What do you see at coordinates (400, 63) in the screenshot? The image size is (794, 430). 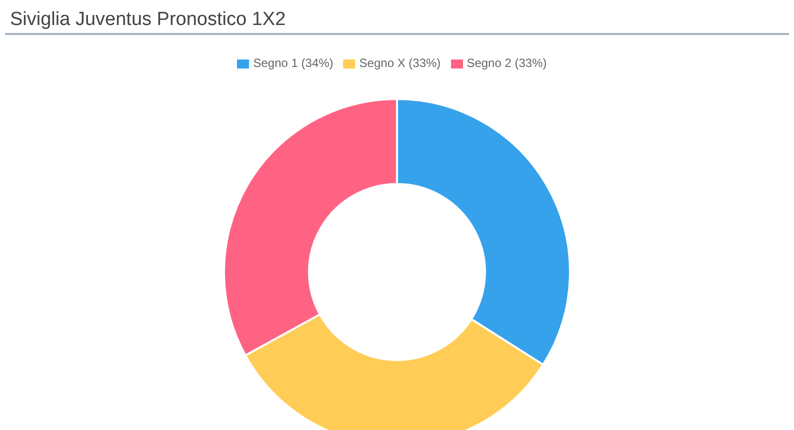 I see `legend-label: Segno X (33%)` at bounding box center [400, 63].